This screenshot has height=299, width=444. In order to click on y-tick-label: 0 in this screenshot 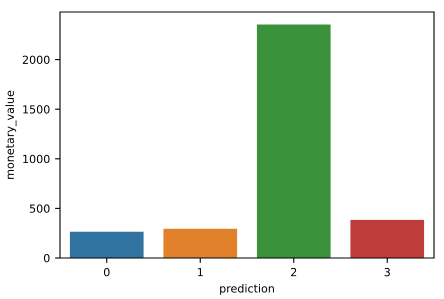, I will do `click(47, 258)`.